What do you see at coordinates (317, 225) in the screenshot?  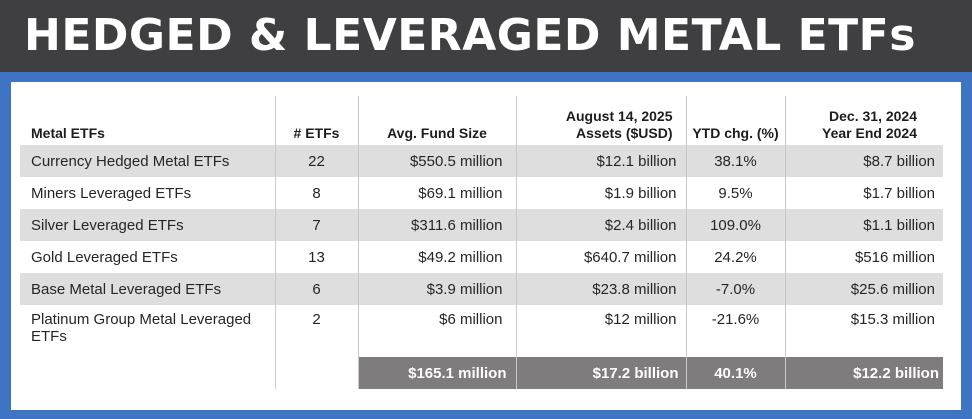 I see `row-count: 7` at bounding box center [317, 225].